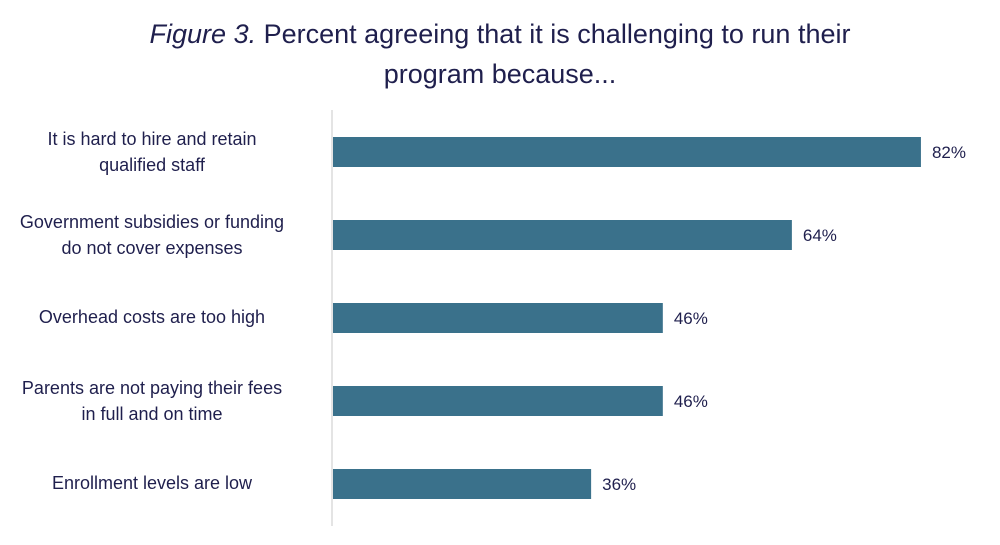 The width and height of the screenshot is (1000, 545). What do you see at coordinates (619, 484) in the screenshot?
I see `value-label-4: 36%` at bounding box center [619, 484].